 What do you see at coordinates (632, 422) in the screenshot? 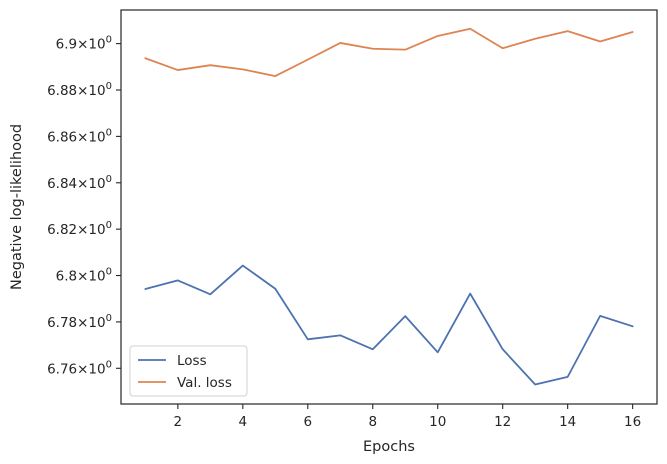
I see `x-tick-label: 16` at bounding box center [632, 422].